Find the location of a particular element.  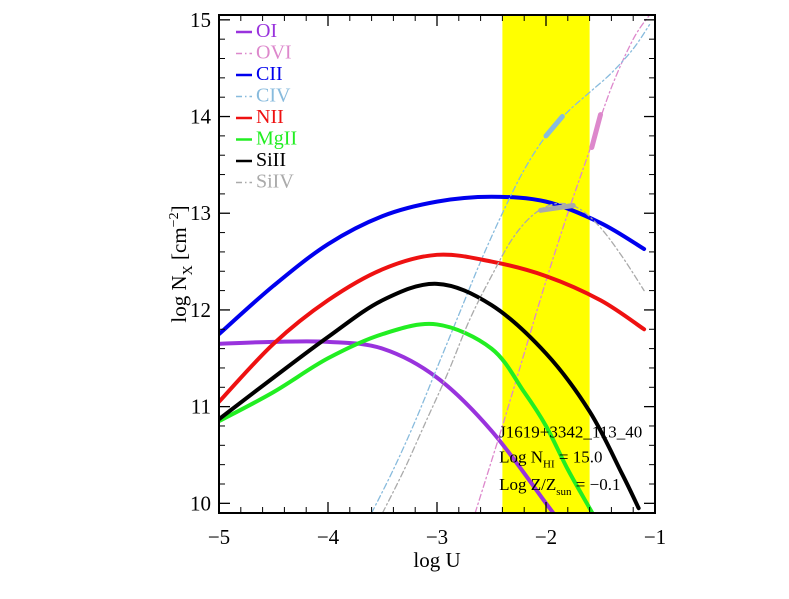

legend-label-civ: CIV is located at coordinates (273, 96).